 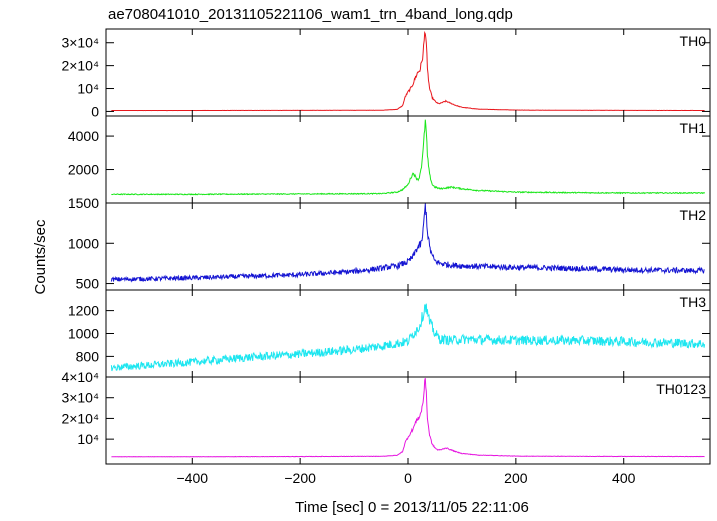 What do you see at coordinates (83, 170) in the screenshot?
I see `y-tick-label: 2000` at bounding box center [83, 170].